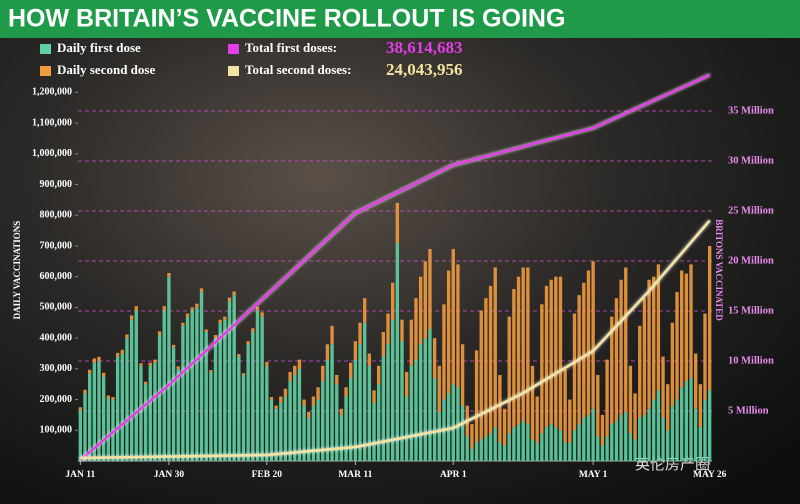  Describe the element at coordinates (719, 270) in the screenshot. I see `y2-axis-title: BRITONS VACCINATED` at that location.